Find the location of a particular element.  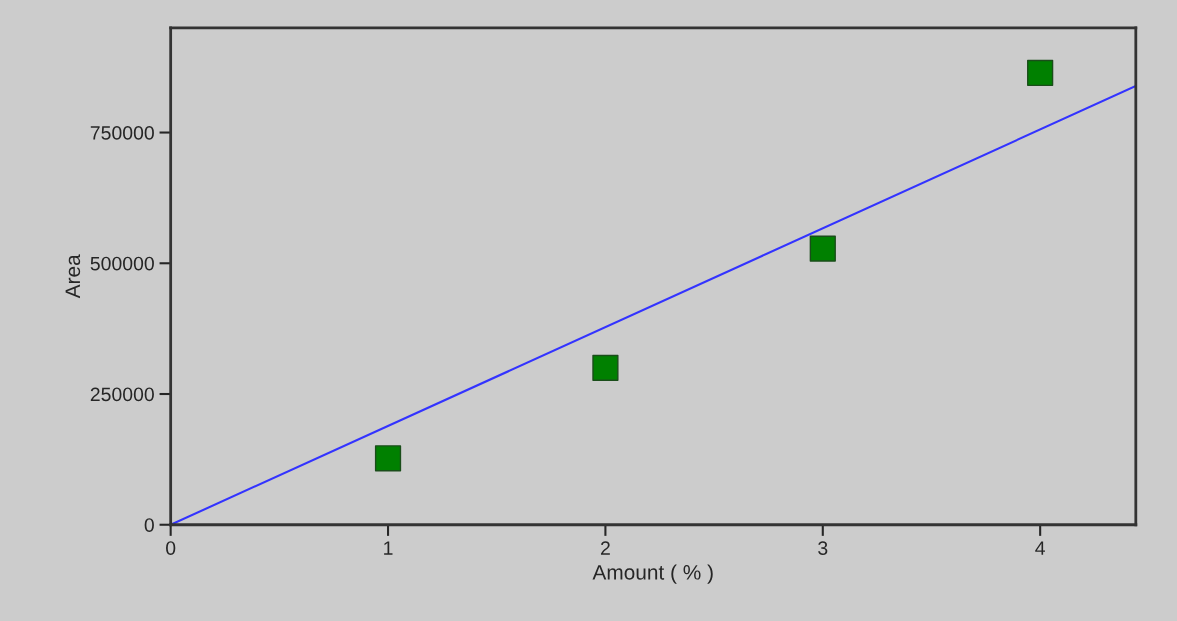

x-tick-label: 0 is located at coordinates (171, 548).